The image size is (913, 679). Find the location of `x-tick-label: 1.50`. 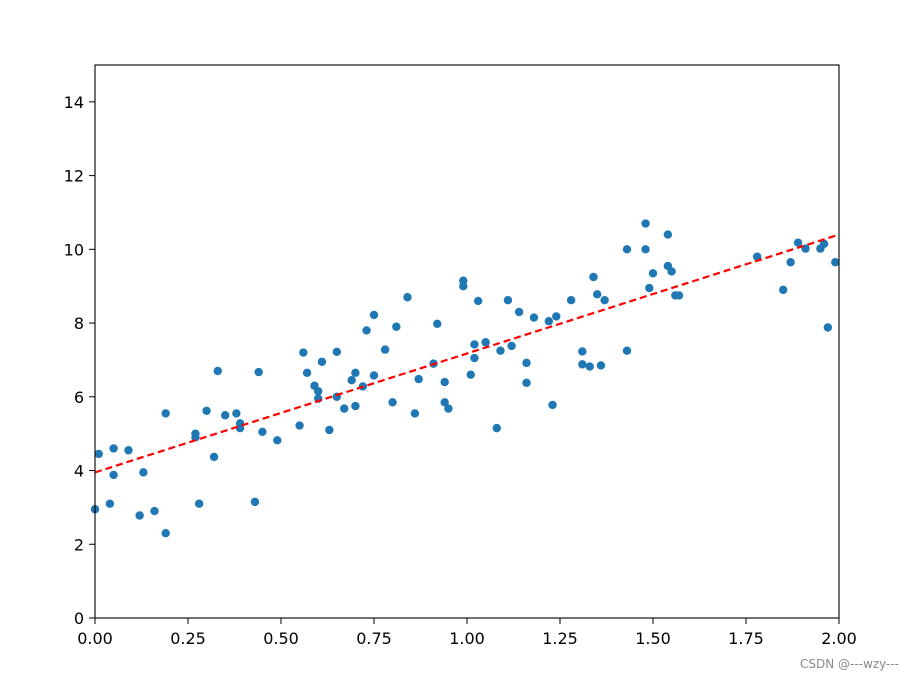

x-tick-label: 1.50 is located at coordinates (653, 638).